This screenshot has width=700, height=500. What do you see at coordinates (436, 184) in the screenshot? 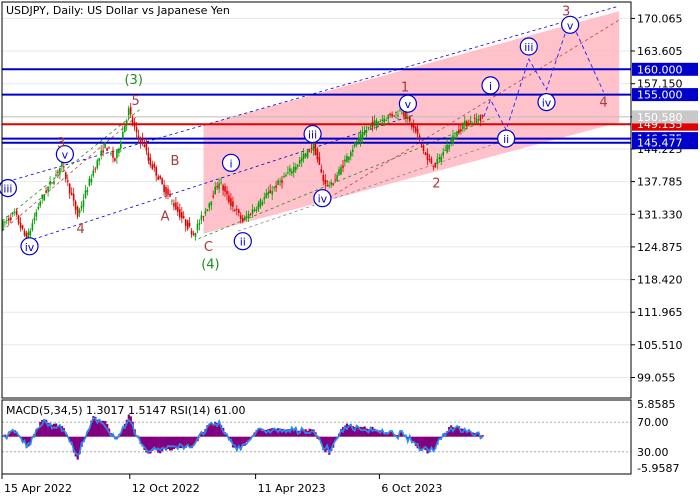
I see `wave-label: 2` at bounding box center [436, 184].